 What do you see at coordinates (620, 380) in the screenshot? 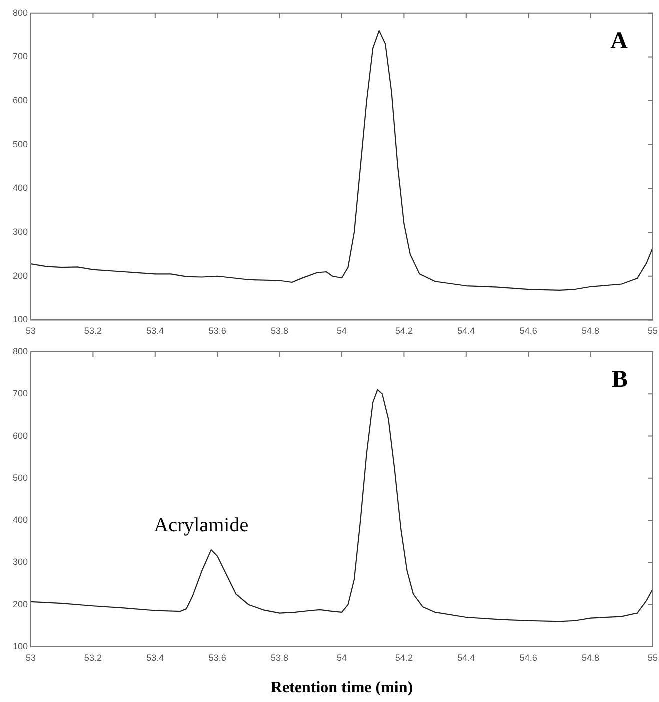
I see `annotation: B` at bounding box center [620, 380].